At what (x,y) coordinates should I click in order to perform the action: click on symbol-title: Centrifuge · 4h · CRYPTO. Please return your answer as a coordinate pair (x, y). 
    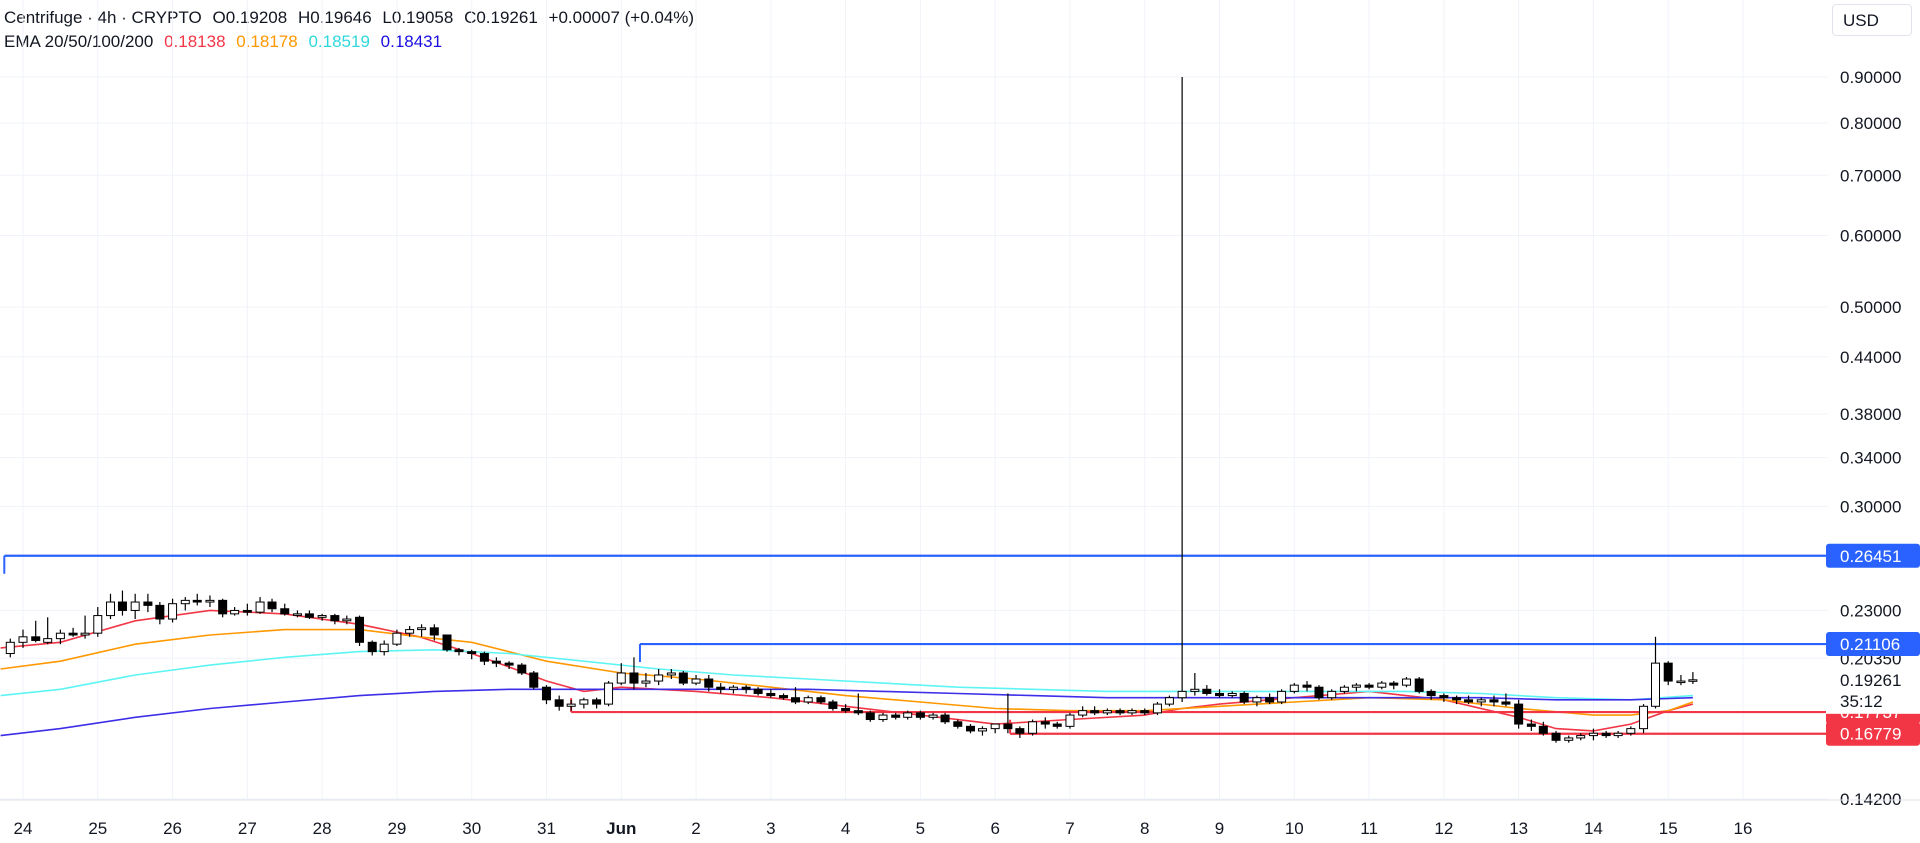
    Looking at the image, I should click on (103, 17).